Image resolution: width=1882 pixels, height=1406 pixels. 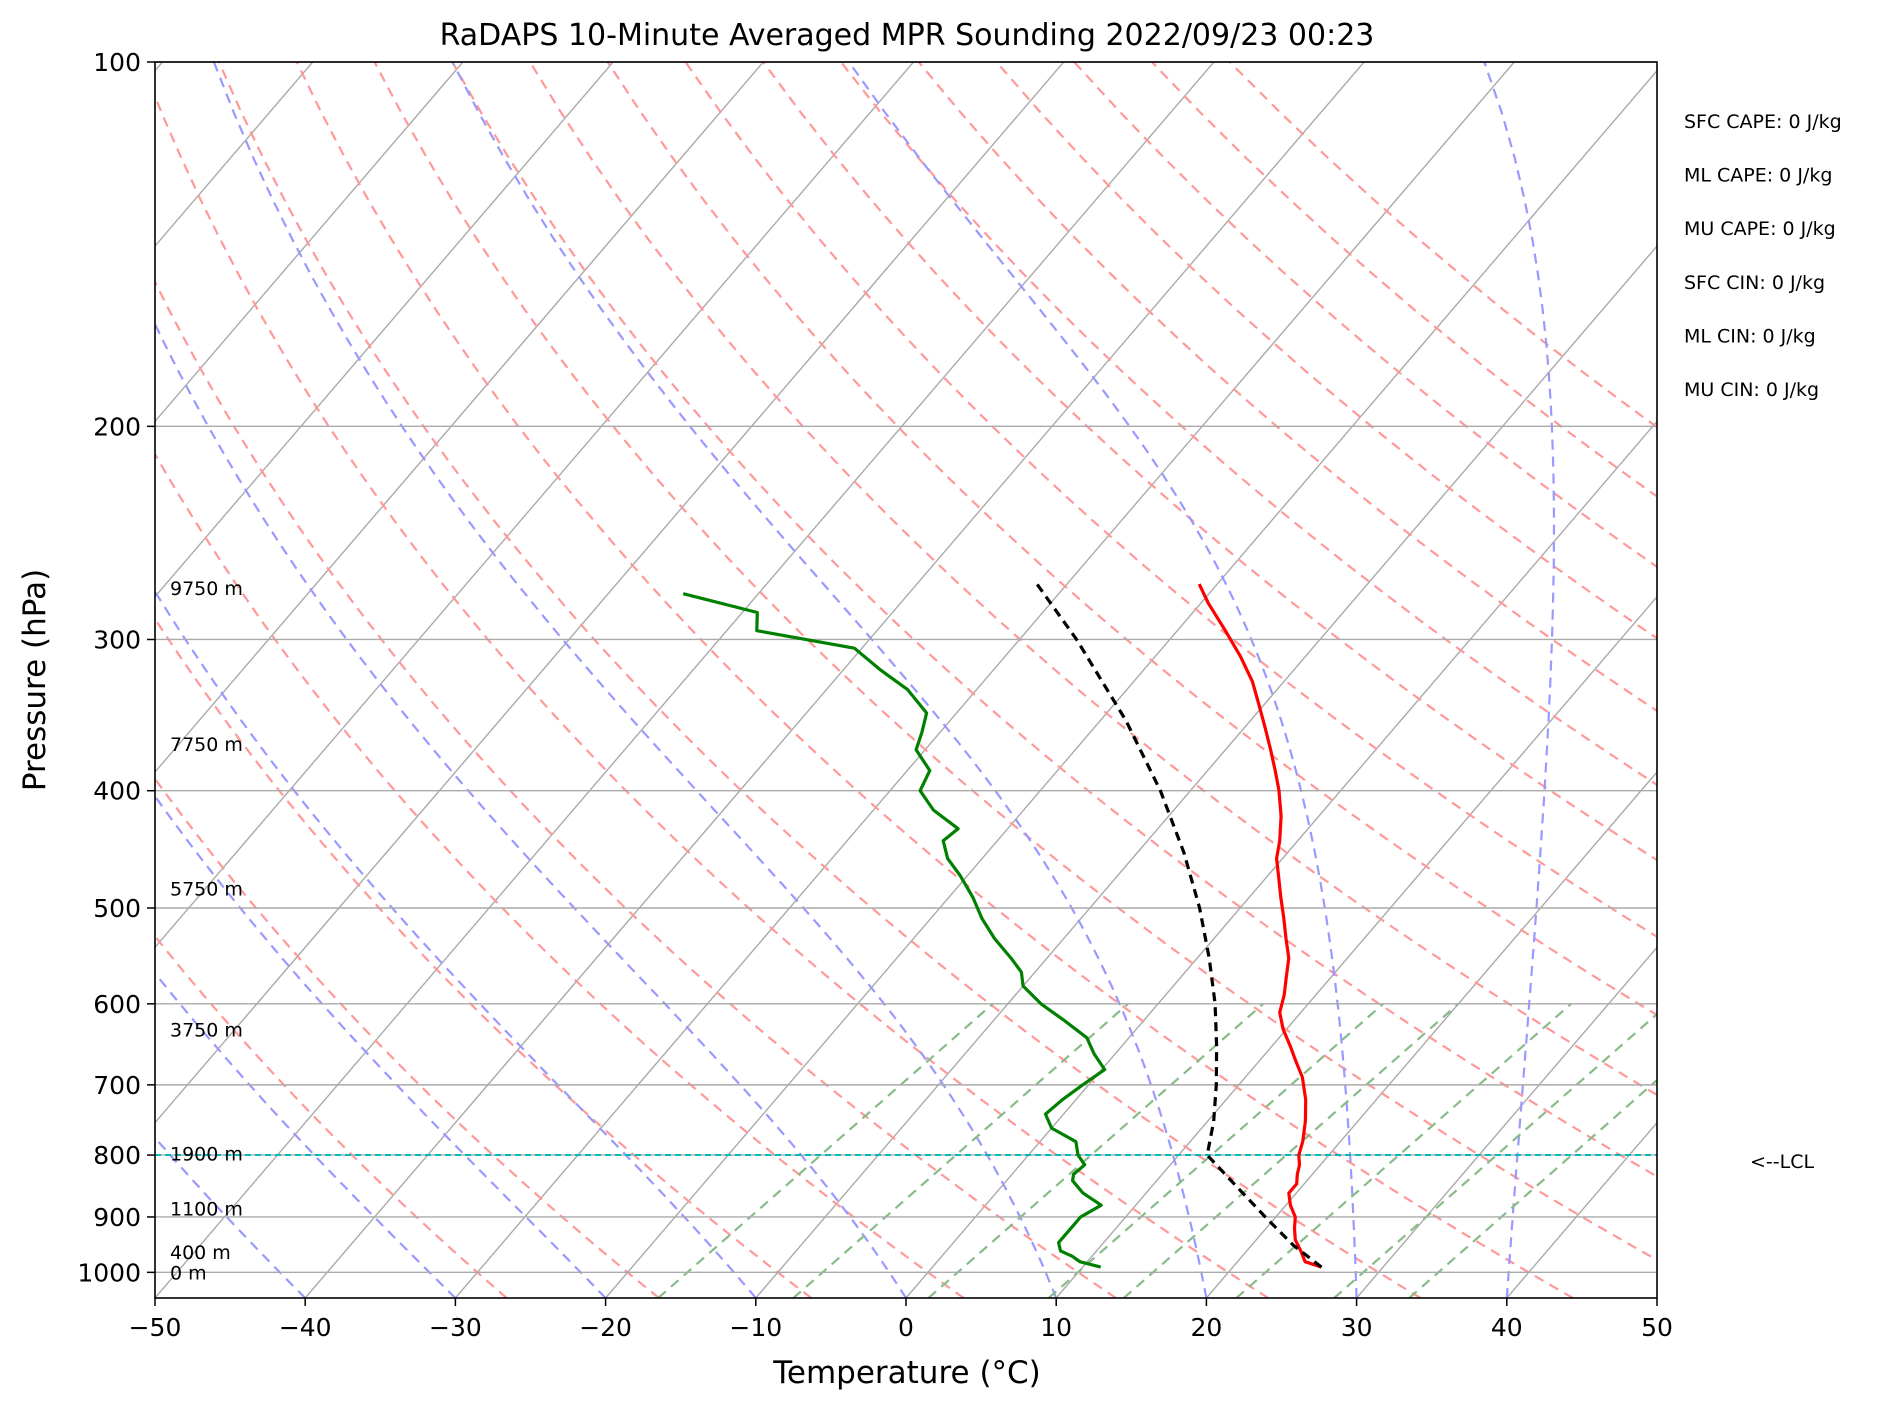 I want to click on y-tick-label: 200, so click(x=117, y=426).